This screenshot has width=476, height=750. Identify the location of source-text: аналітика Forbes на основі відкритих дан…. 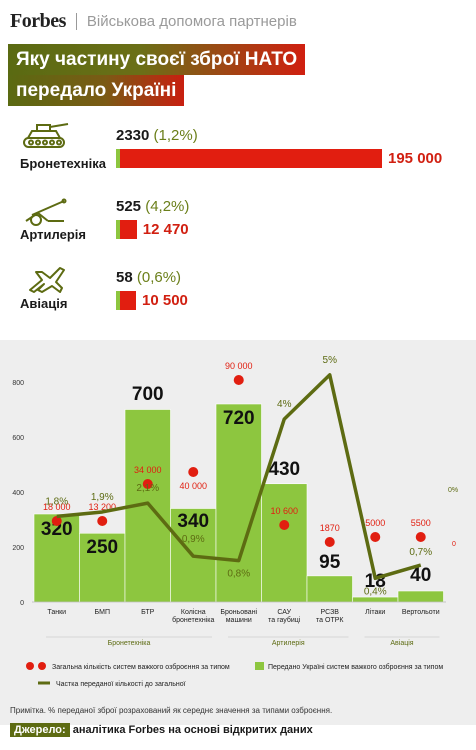
(192, 730).